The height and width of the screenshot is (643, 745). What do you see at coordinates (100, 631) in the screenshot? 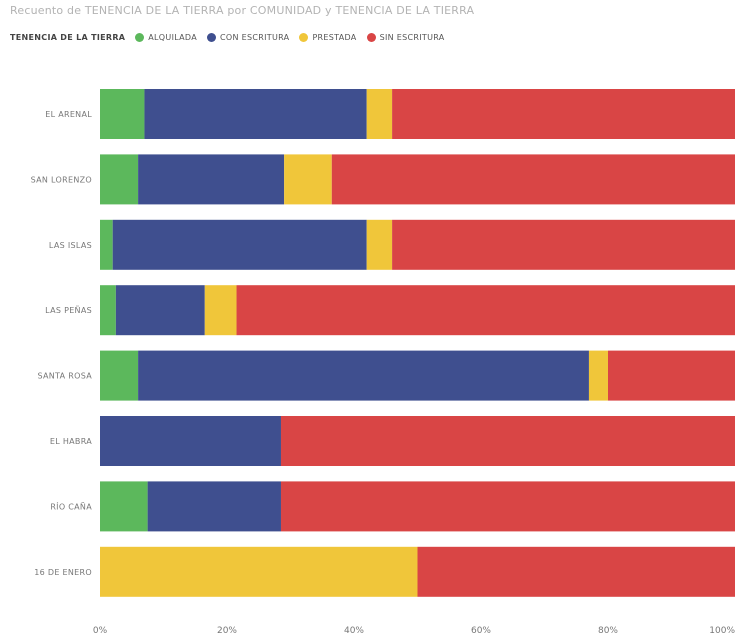
I see `x-tick-label: 0%` at bounding box center [100, 631].